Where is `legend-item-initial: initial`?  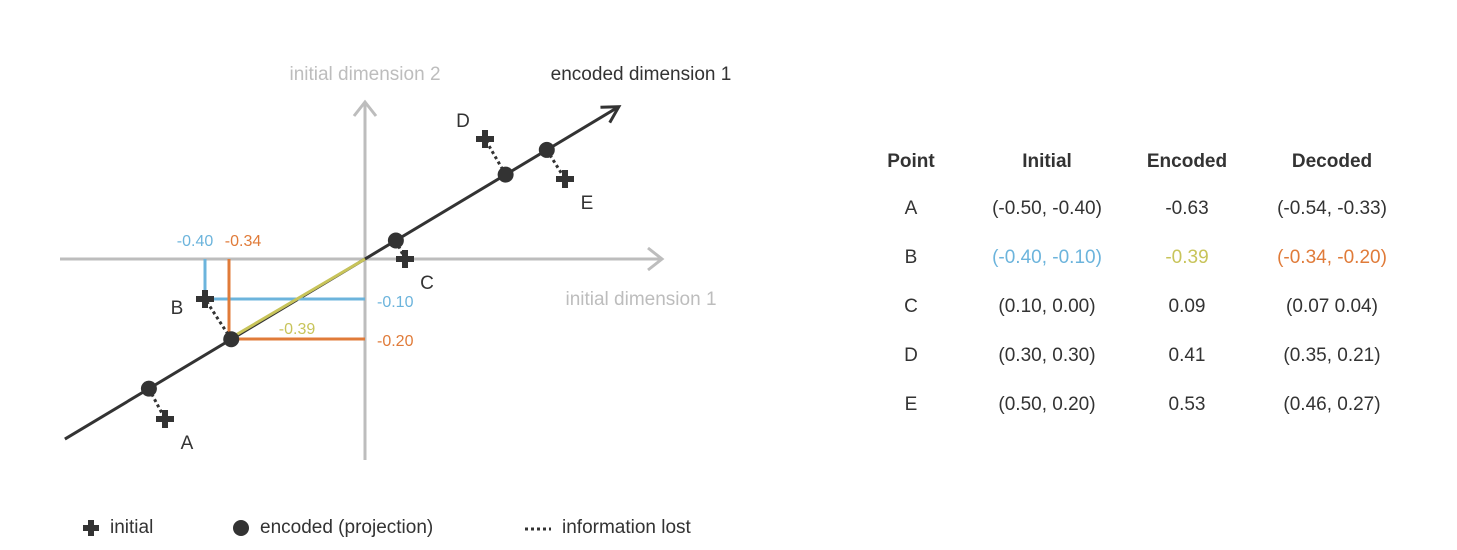
legend-item-initial: initial is located at coordinates (117, 528).